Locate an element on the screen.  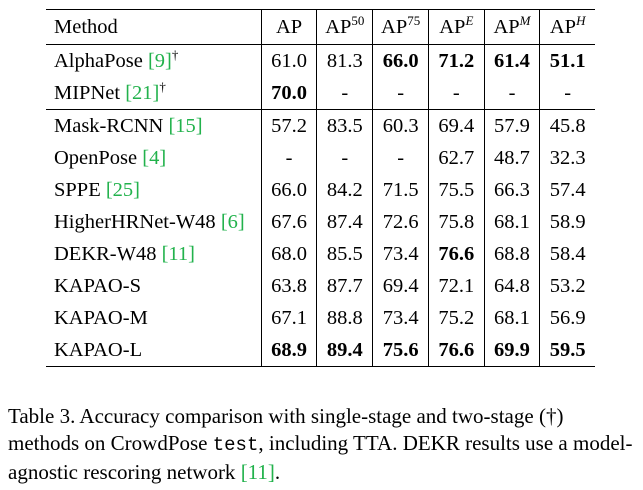
value-cell: 57.4 is located at coordinates (567, 190).